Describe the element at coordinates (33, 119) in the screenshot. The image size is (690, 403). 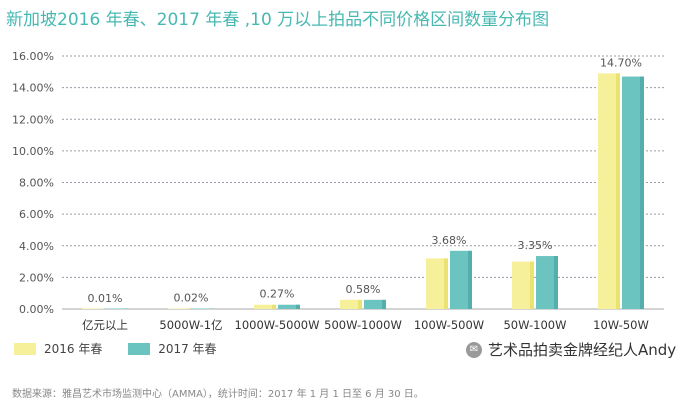
I see `y-tick-label: 12.00%` at that location.